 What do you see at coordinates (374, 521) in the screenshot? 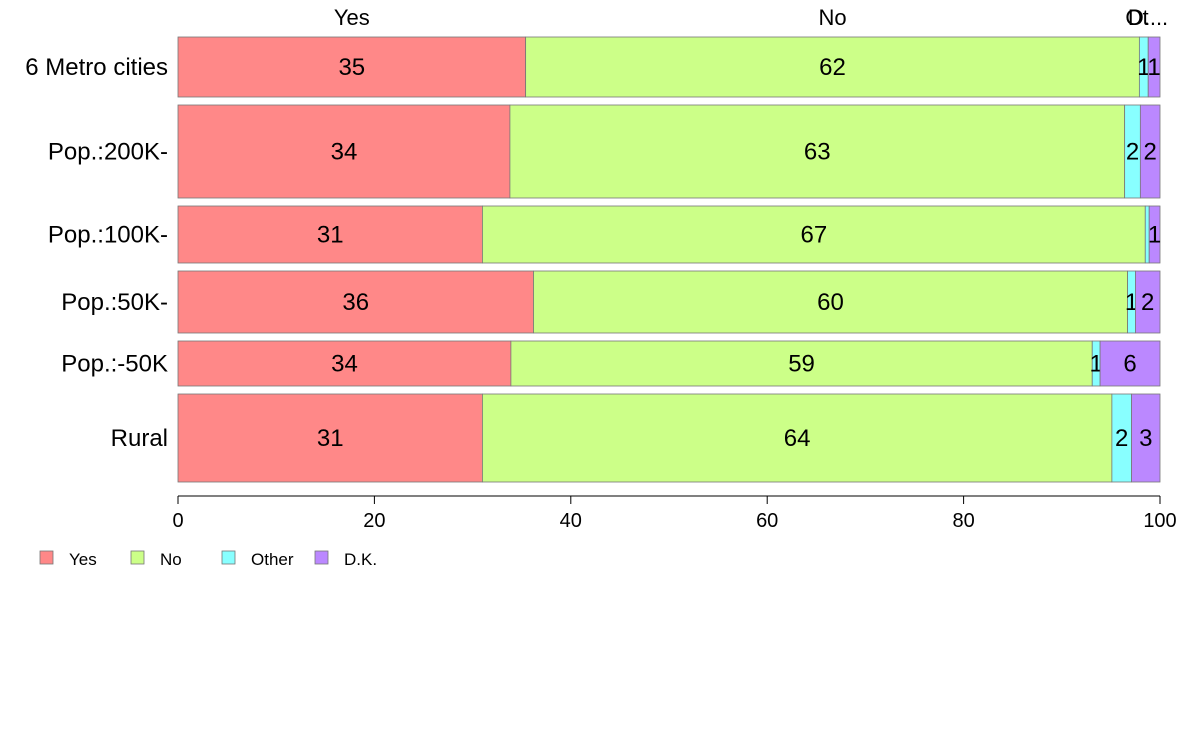
I see `x-tick-label: 20` at bounding box center [374, 521].